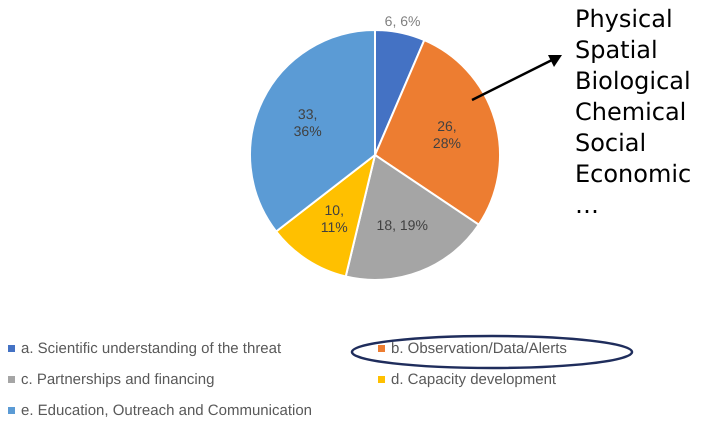  I want to click on text: Biological, so click(633, 81).